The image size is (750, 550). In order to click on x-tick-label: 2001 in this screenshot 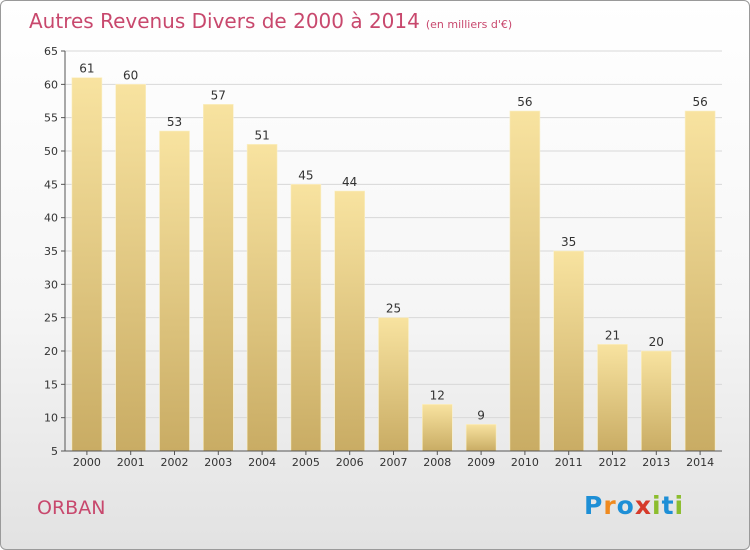, I will do `click(131, 462)`.